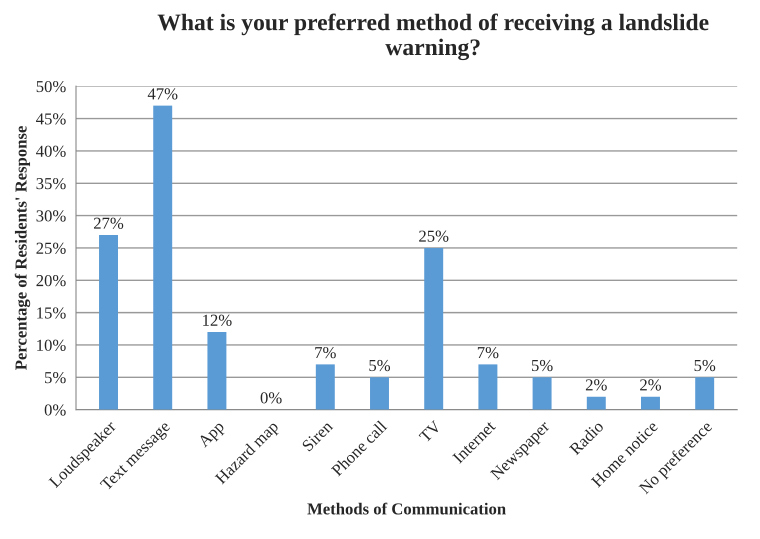 The image size is (760, 539). I want to click on y-tick-label: 25%, so click(51, 248).